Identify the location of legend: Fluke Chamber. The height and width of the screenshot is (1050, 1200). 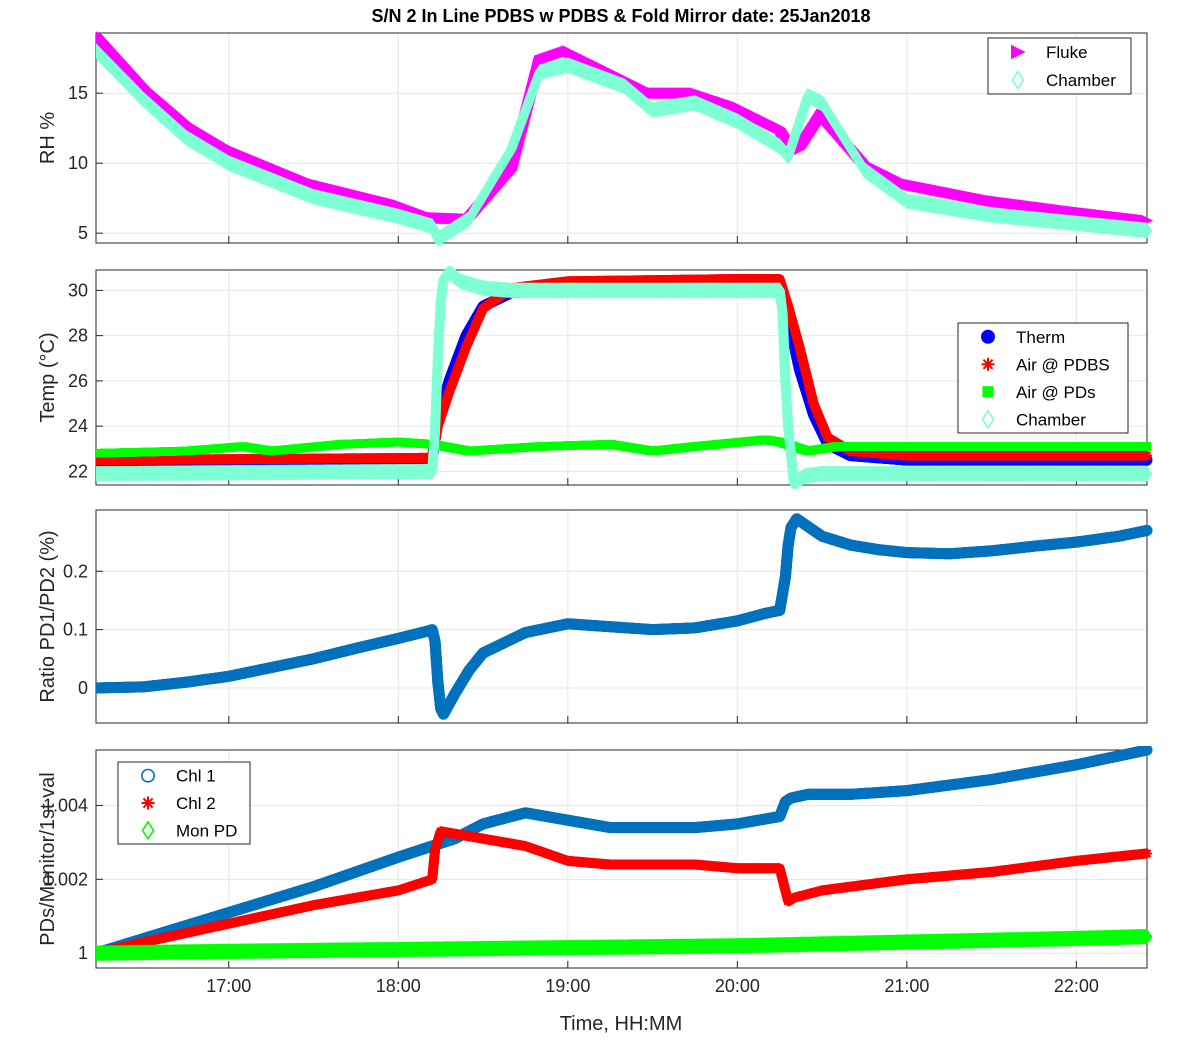
(1059, 66).